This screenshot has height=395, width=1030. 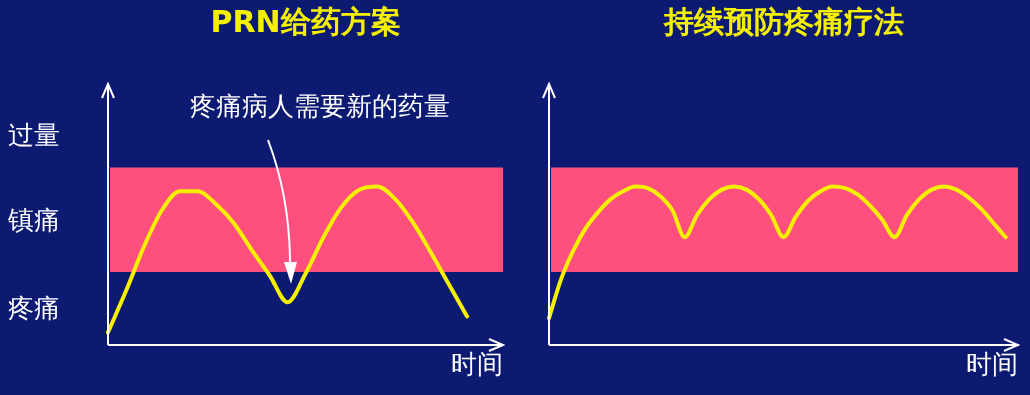 I want to click on text: 疼痛病人需要新的药量, so click(x=320, y=105).